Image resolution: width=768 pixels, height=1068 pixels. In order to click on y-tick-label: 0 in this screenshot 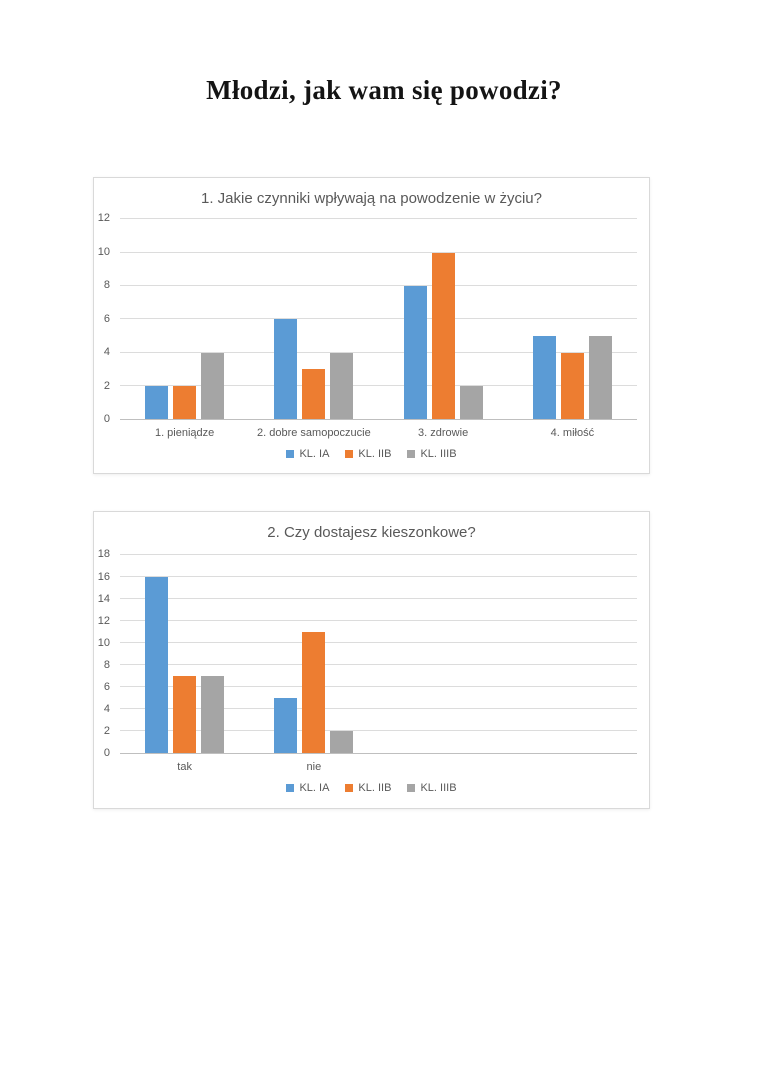, I will do `click(106, 753)`.